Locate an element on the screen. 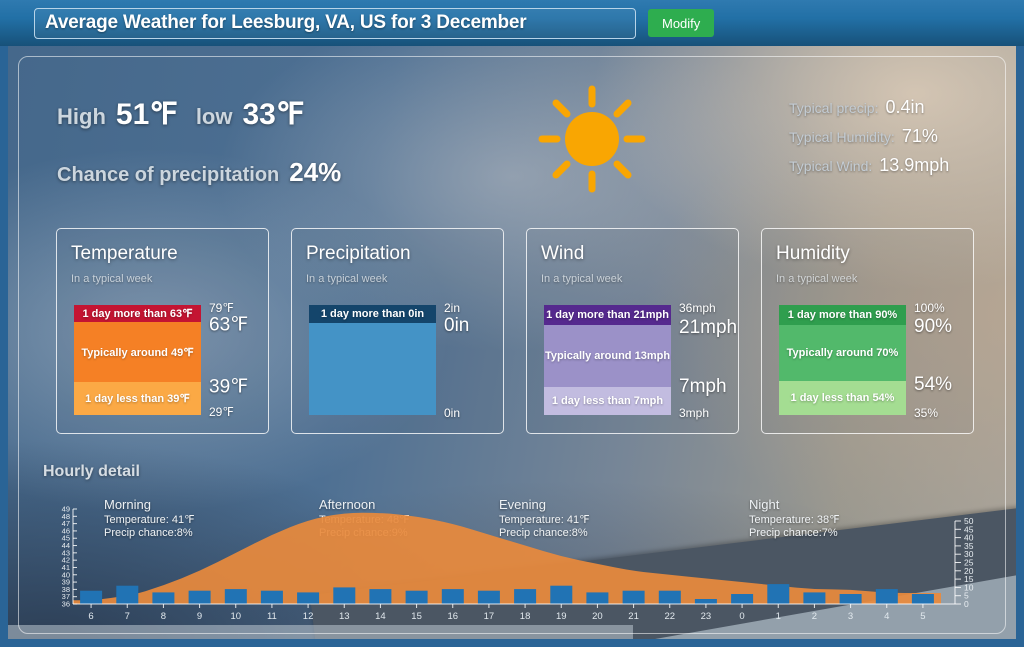  left-axis-tick-label: 37 is located at coordinates (66, 596).